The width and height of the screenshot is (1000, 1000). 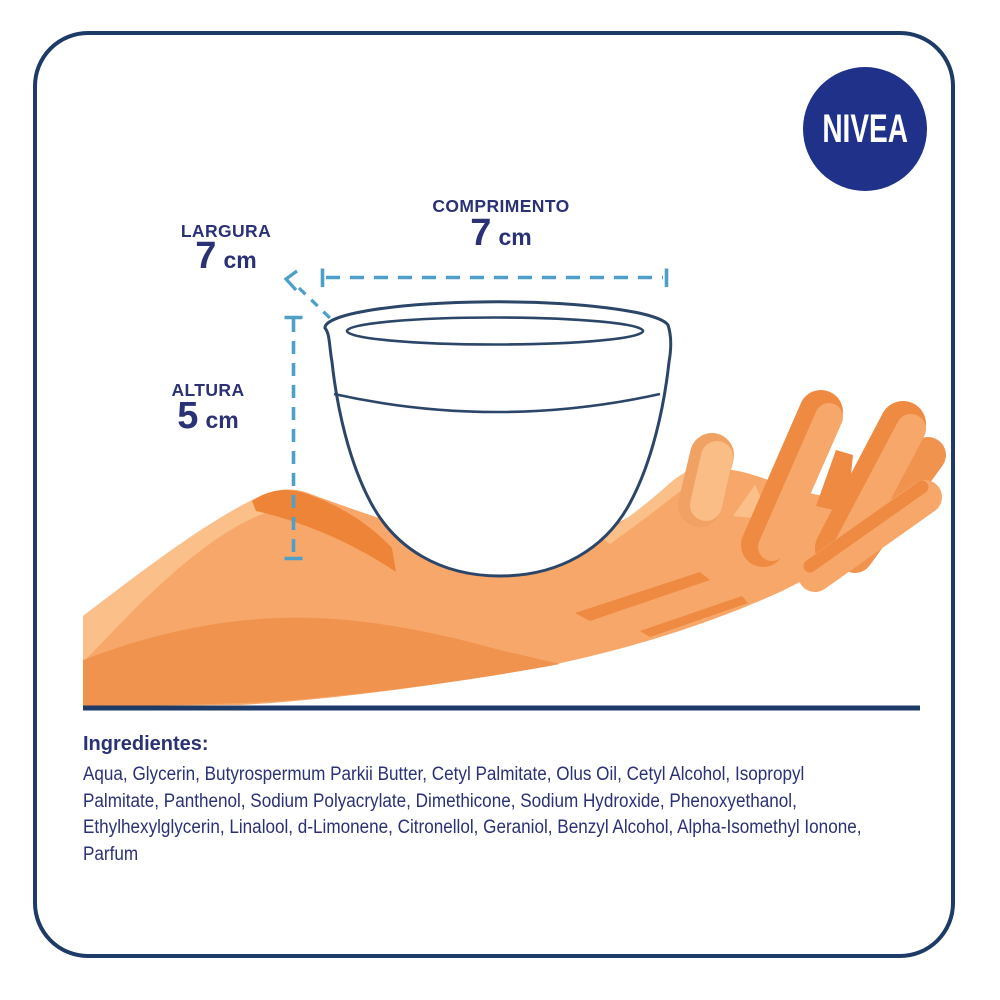 What do you see at coordinates (308, 295) in the screenshot?
I see `largura-dimension-line` at bounding box center [308, 295].